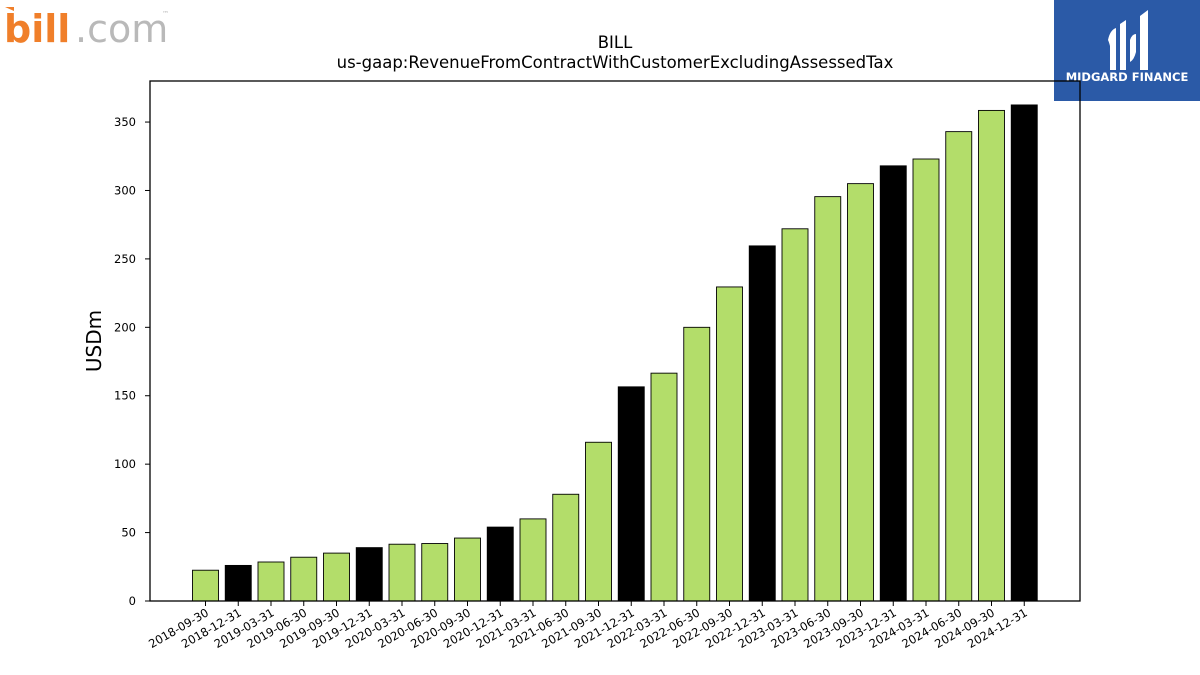 This screenshot has height=675, width=1200. I want to click on y-tick-label: 350, so click(125, 122).